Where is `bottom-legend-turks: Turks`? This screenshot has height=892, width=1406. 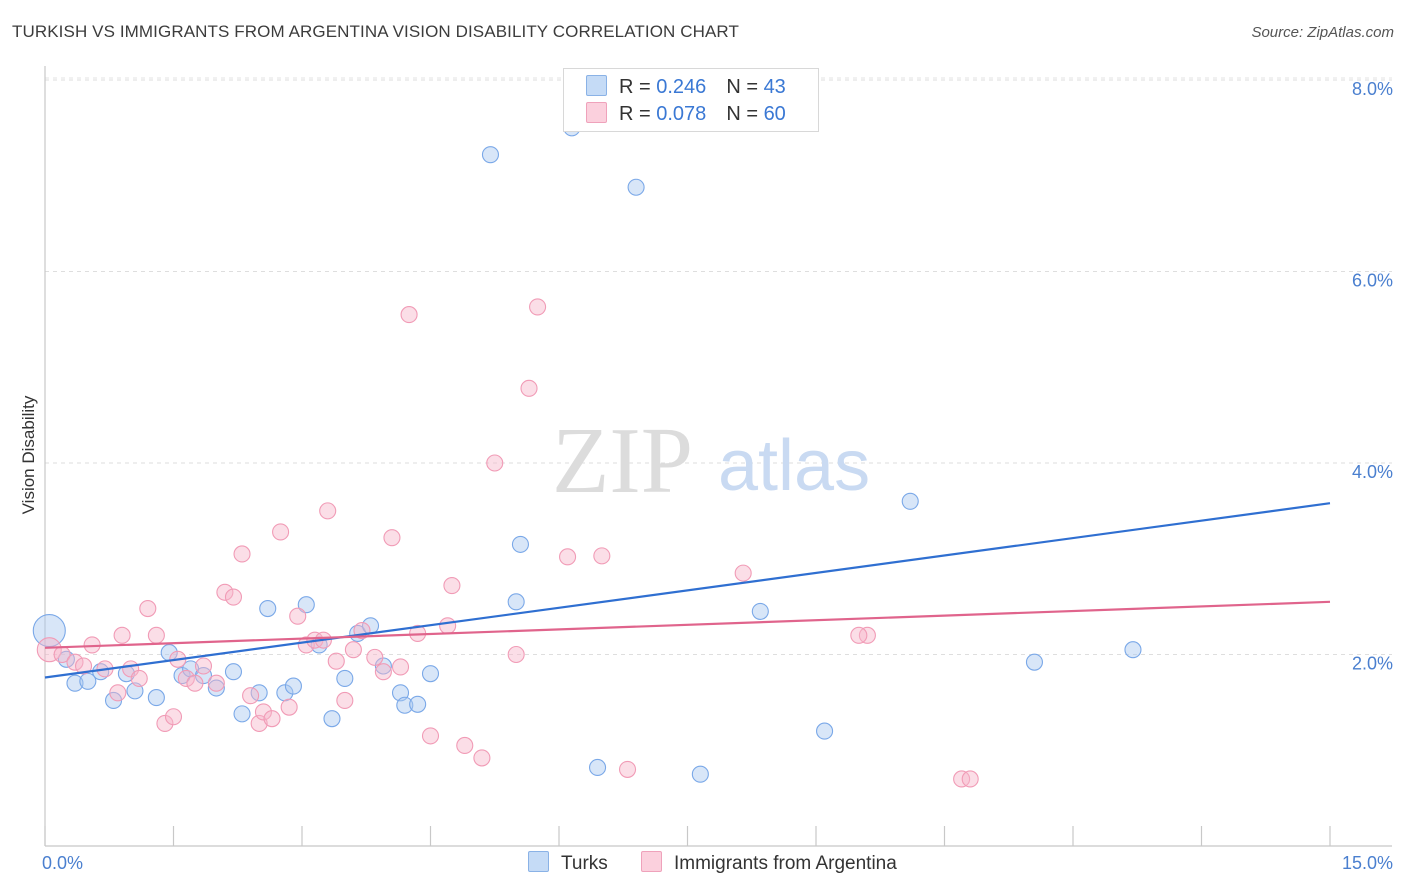
bottom-legend-turks: Turks is located at coordinates (568, 863).